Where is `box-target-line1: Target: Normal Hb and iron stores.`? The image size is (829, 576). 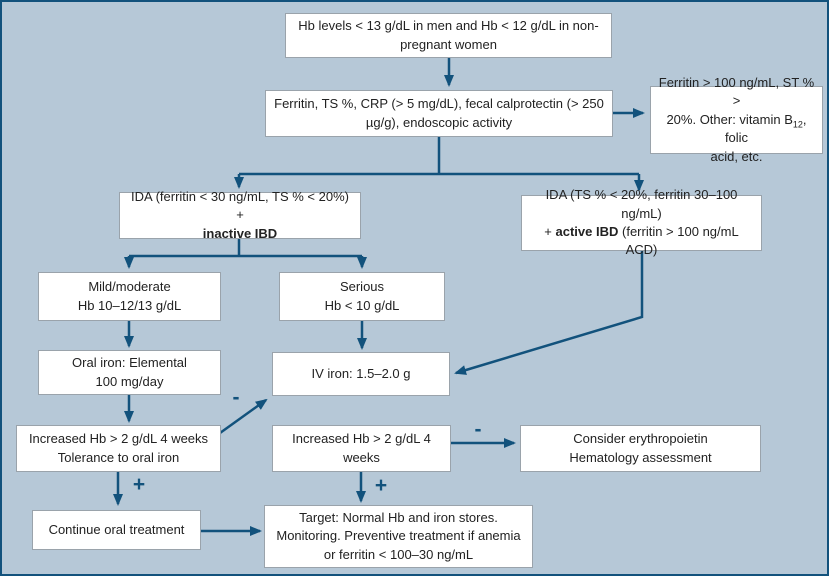 box-target-line1: Target: Normal Hb and iron stores. is located at coordinates (398, 517).